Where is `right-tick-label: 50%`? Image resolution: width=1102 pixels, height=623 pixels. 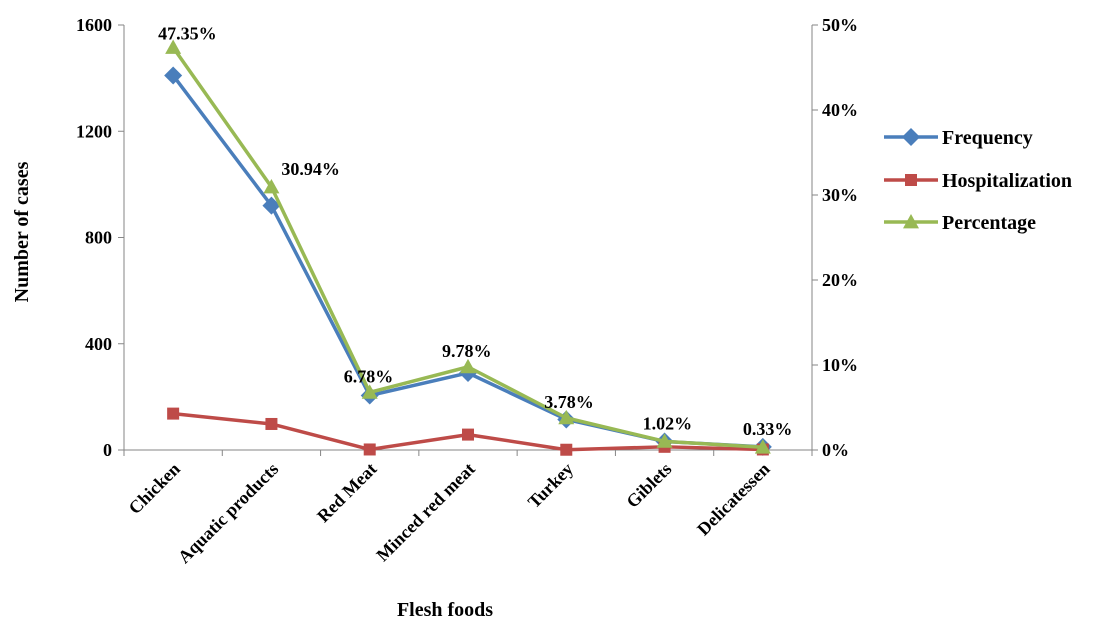
right-tick-label: 50% is located at coordinates (840, 25).